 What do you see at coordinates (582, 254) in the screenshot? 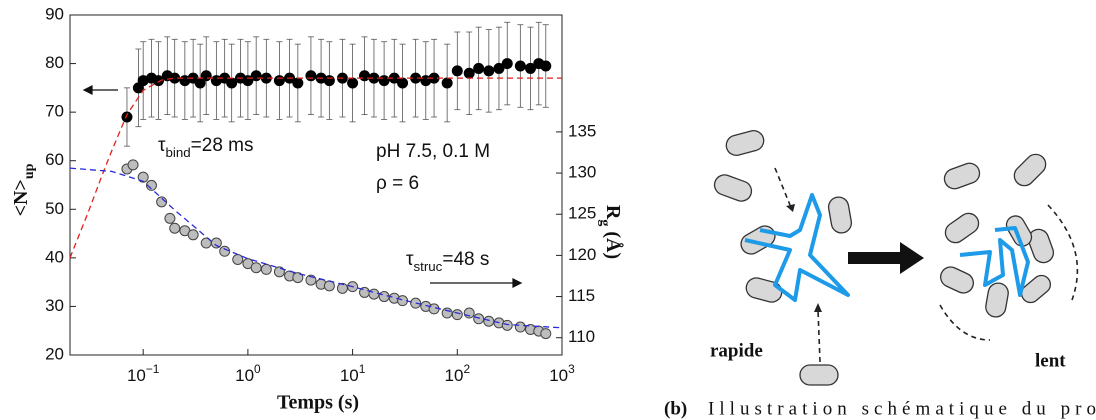
I see `y2-tick-label: 120` at bounding box center [582, 254].